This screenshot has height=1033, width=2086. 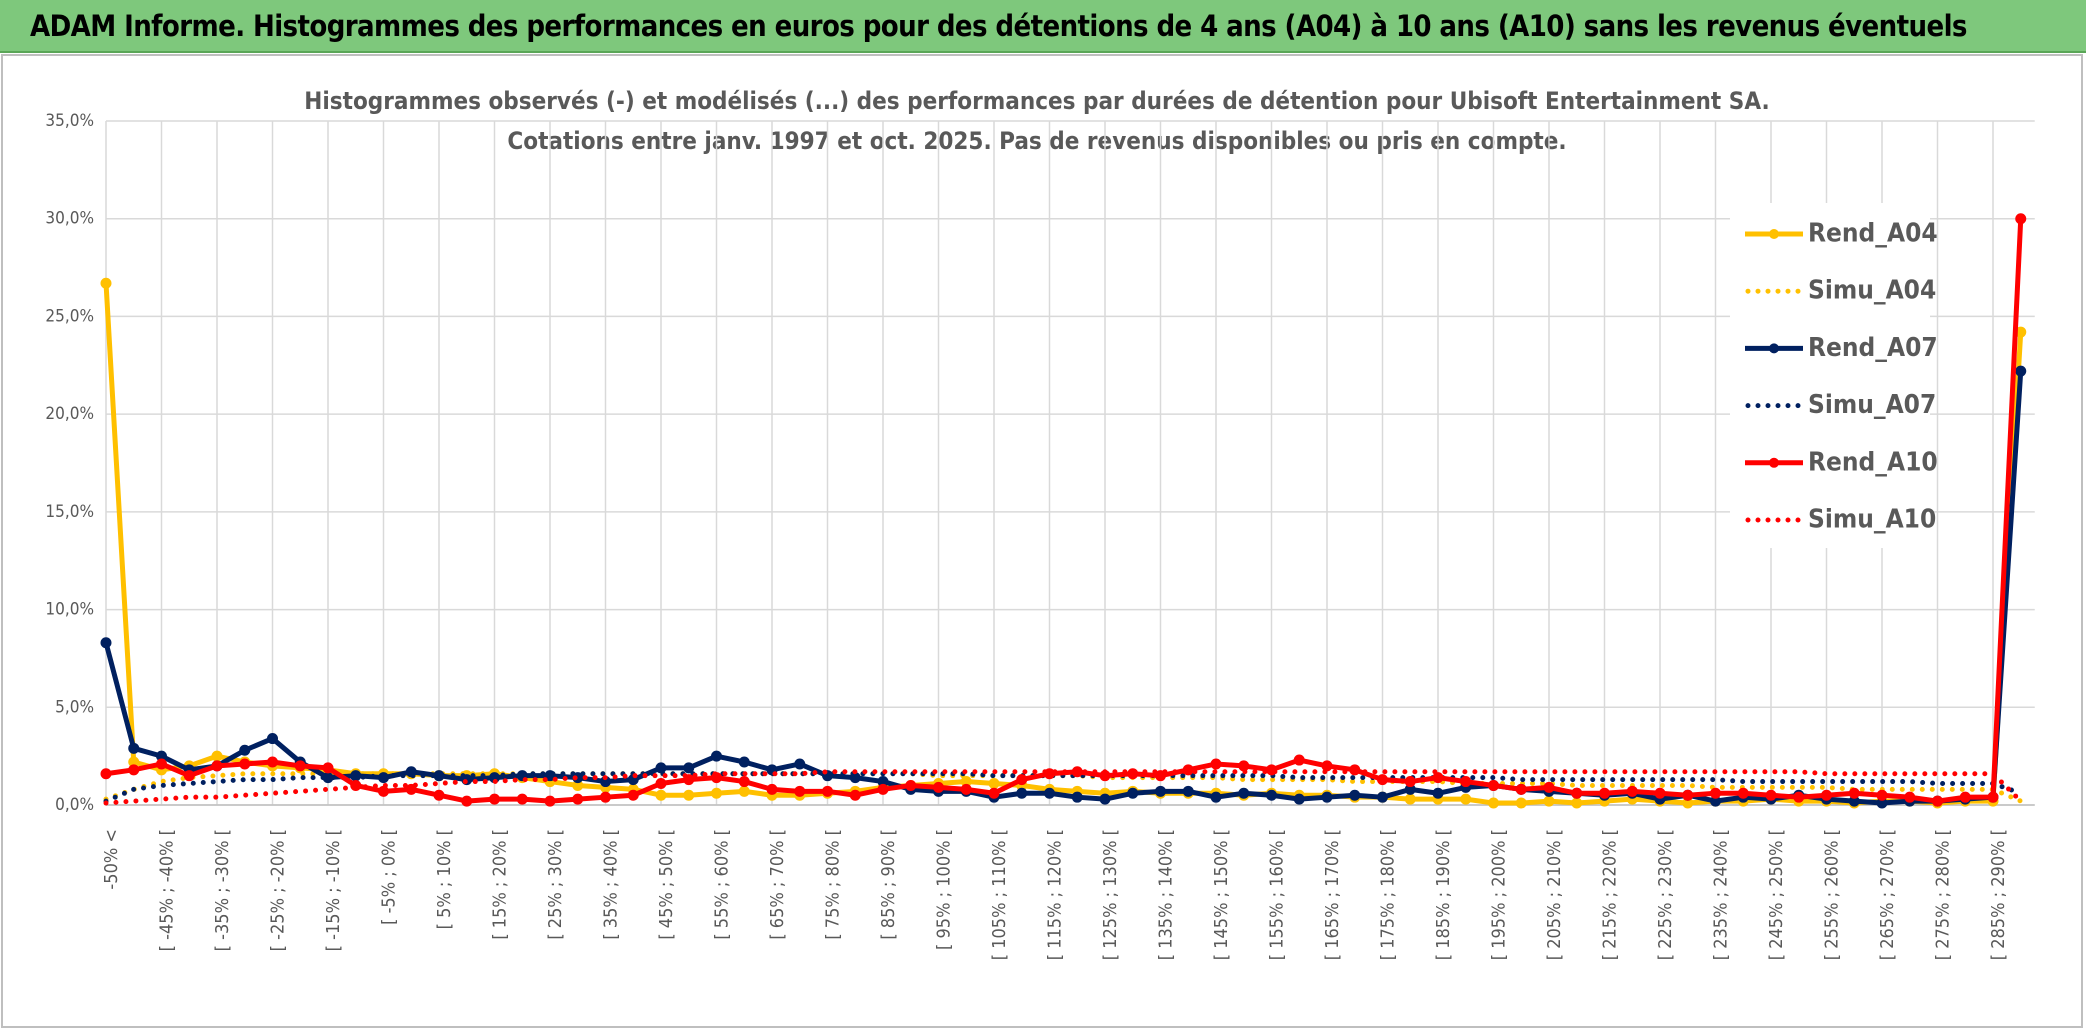 What do you see at coordinates (1887, 894) in the screenshot?
I see `x-tick-label: [ 265% ; 270% [` at bounding box center [1887, 894].